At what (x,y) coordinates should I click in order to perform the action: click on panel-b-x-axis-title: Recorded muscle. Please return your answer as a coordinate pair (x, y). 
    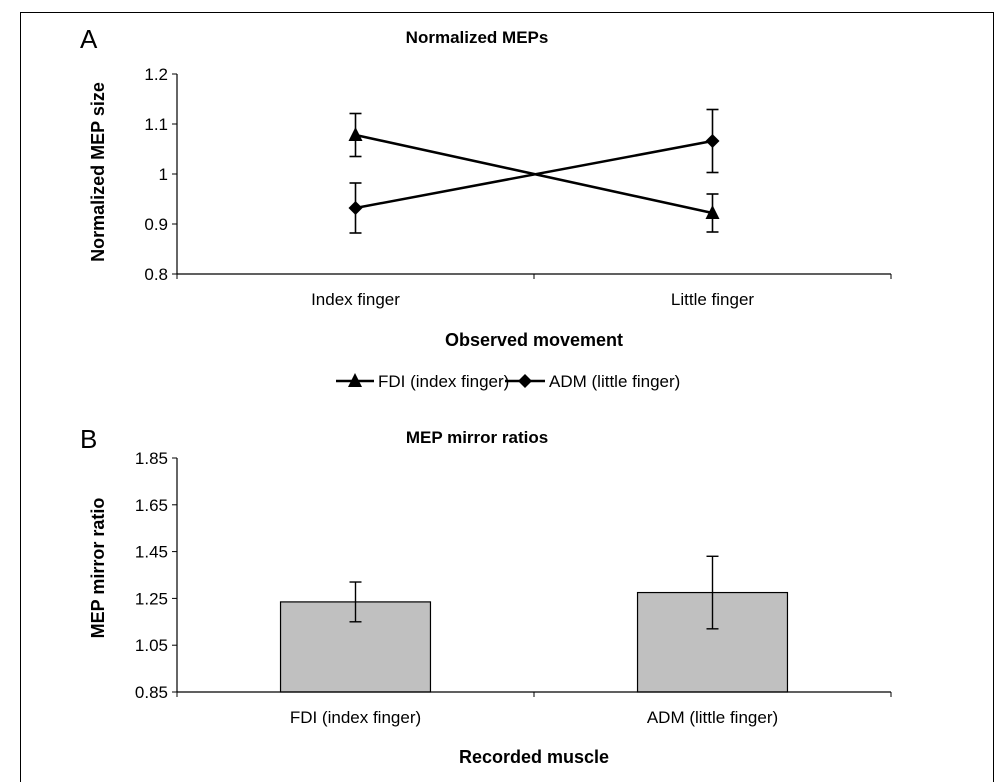
    Looking at the image, I should click on (534, 757).